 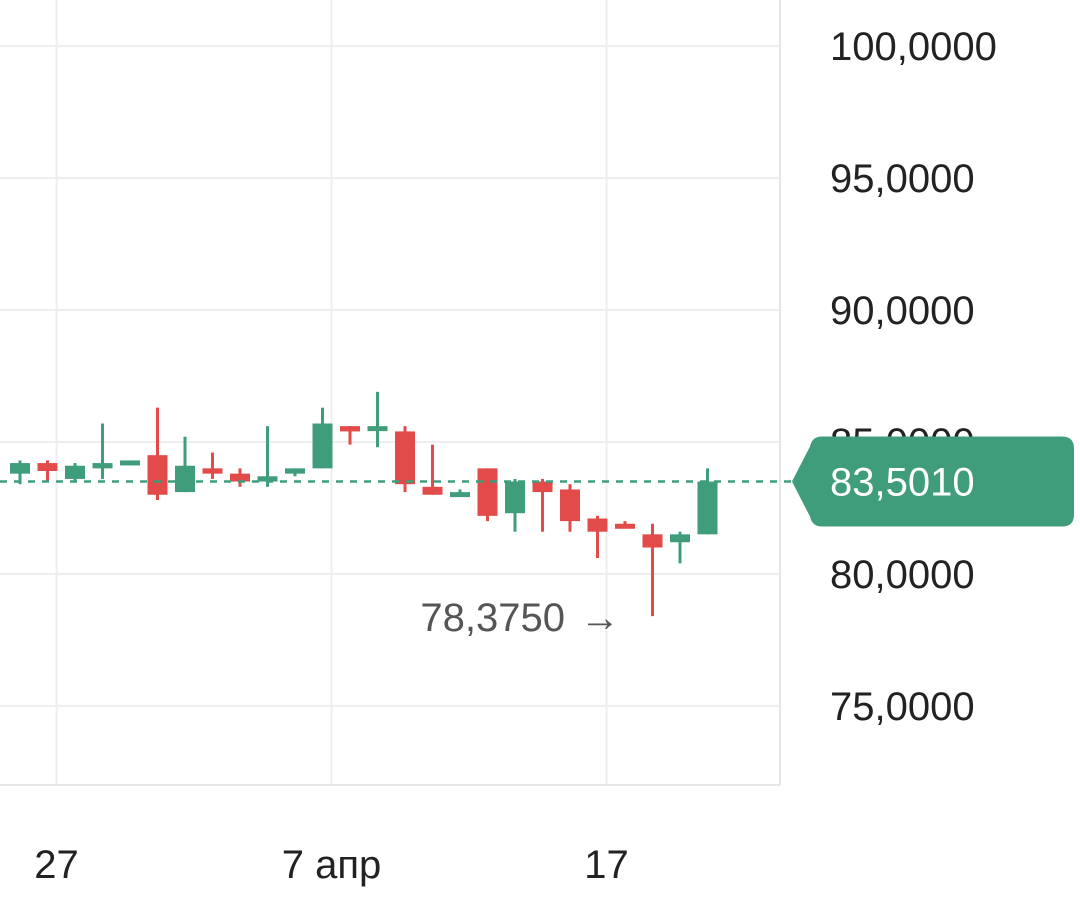 I want to click on y-tick-label: 100,0000, so click(x=913, y=47).